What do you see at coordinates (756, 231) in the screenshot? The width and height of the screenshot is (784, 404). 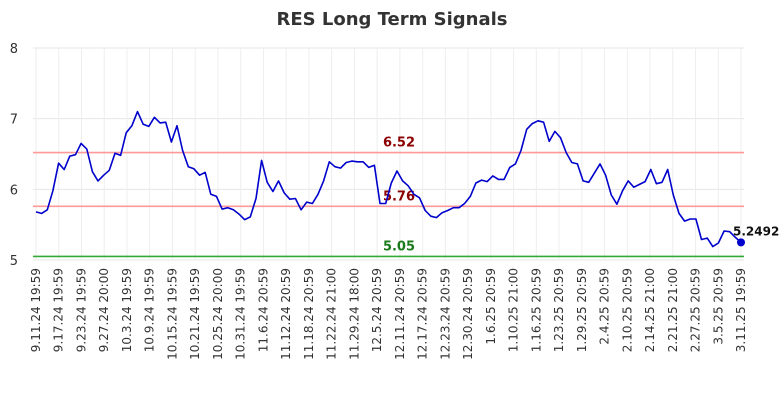 I see `last-value-label: 5.2492` at bounding box center [756, 231].